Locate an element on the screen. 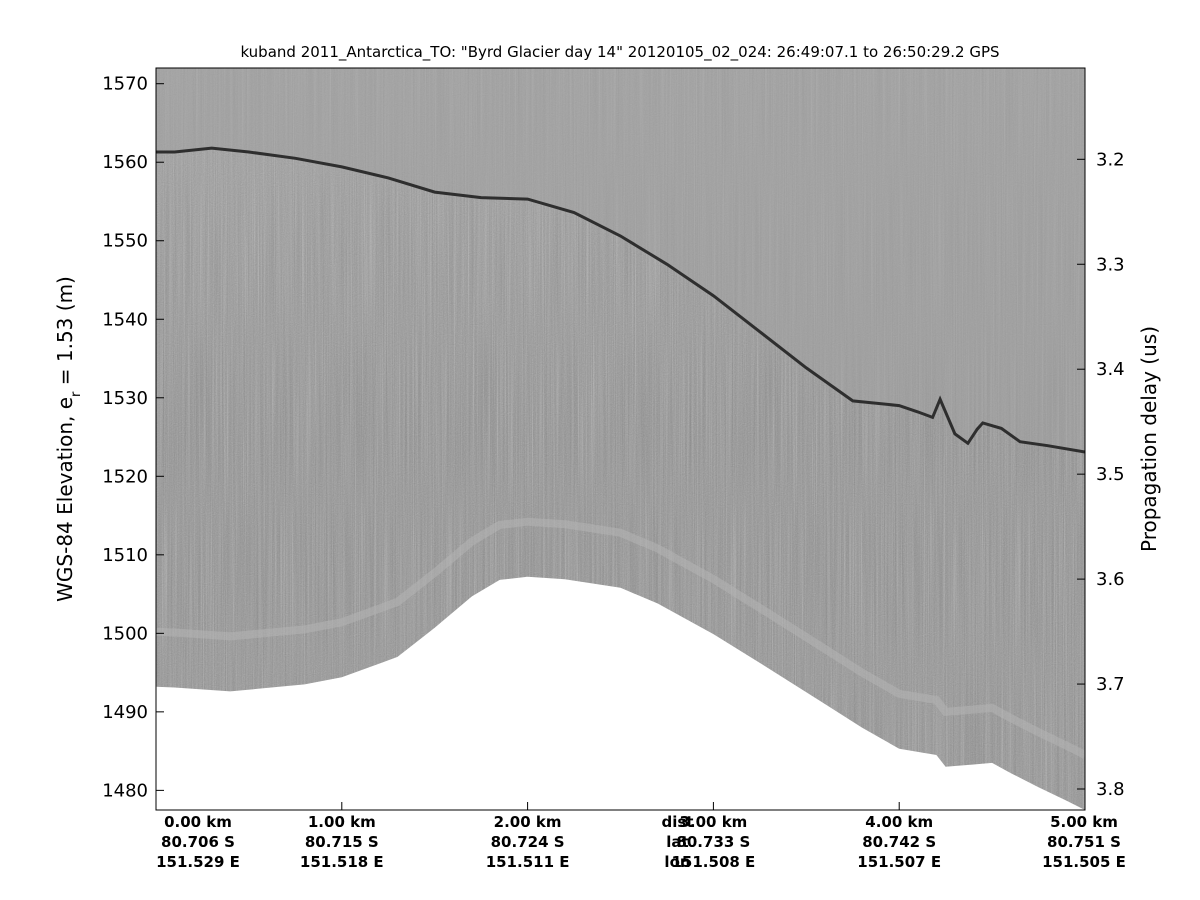 This screenshot has width=1200, height=900. right-tick-label: 3.6 is located at coordinates (1110, 579).